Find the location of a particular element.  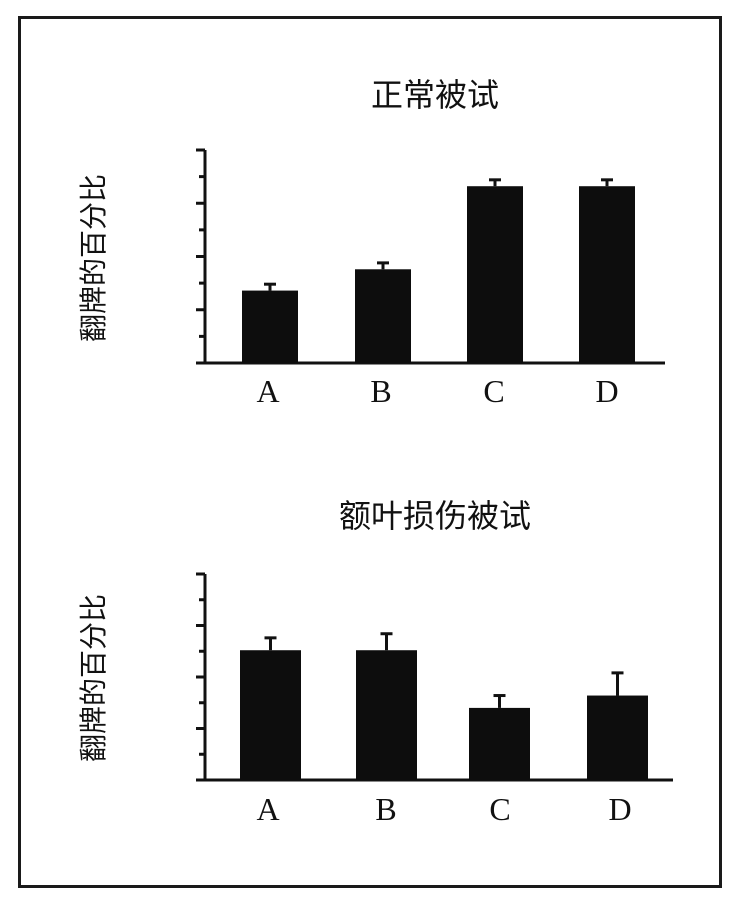

chart-title: 额叶损伤被试 is located at coordinates (435, 516).